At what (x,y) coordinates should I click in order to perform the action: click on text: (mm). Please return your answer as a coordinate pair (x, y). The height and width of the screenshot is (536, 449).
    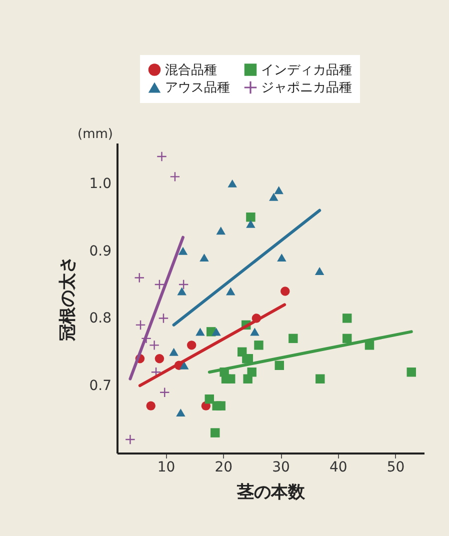
    Looking at the image, I should click on (95, 134).